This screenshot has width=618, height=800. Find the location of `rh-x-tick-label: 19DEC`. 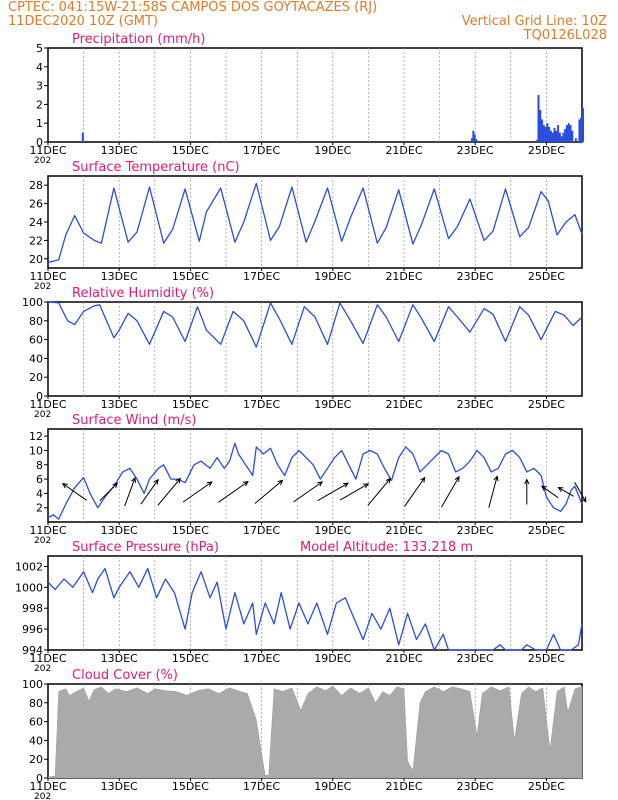

rh-x-tick-label: 19DEC is located at coordinates (332, 404).